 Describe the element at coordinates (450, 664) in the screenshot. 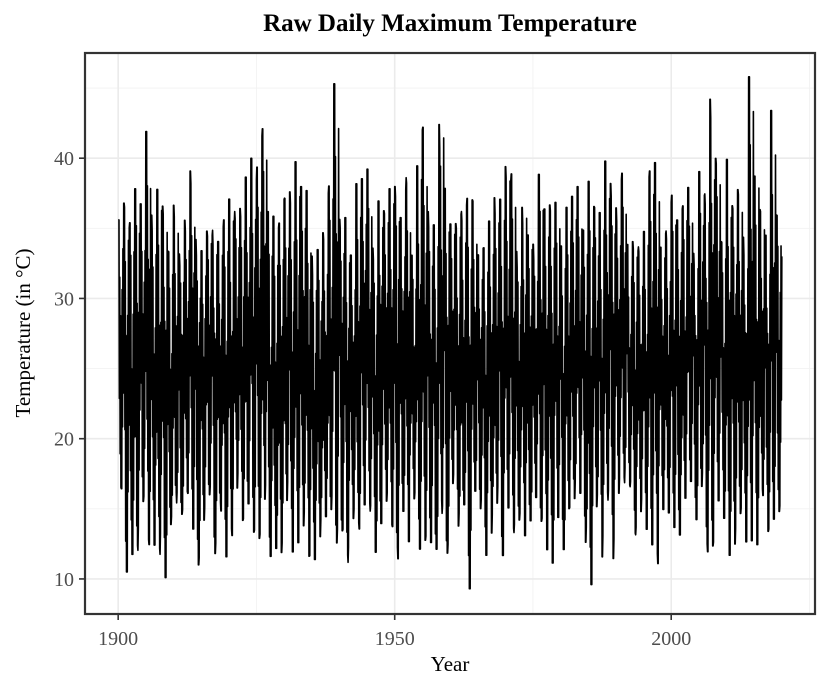

I see `x-axis-label: Year` at that location.